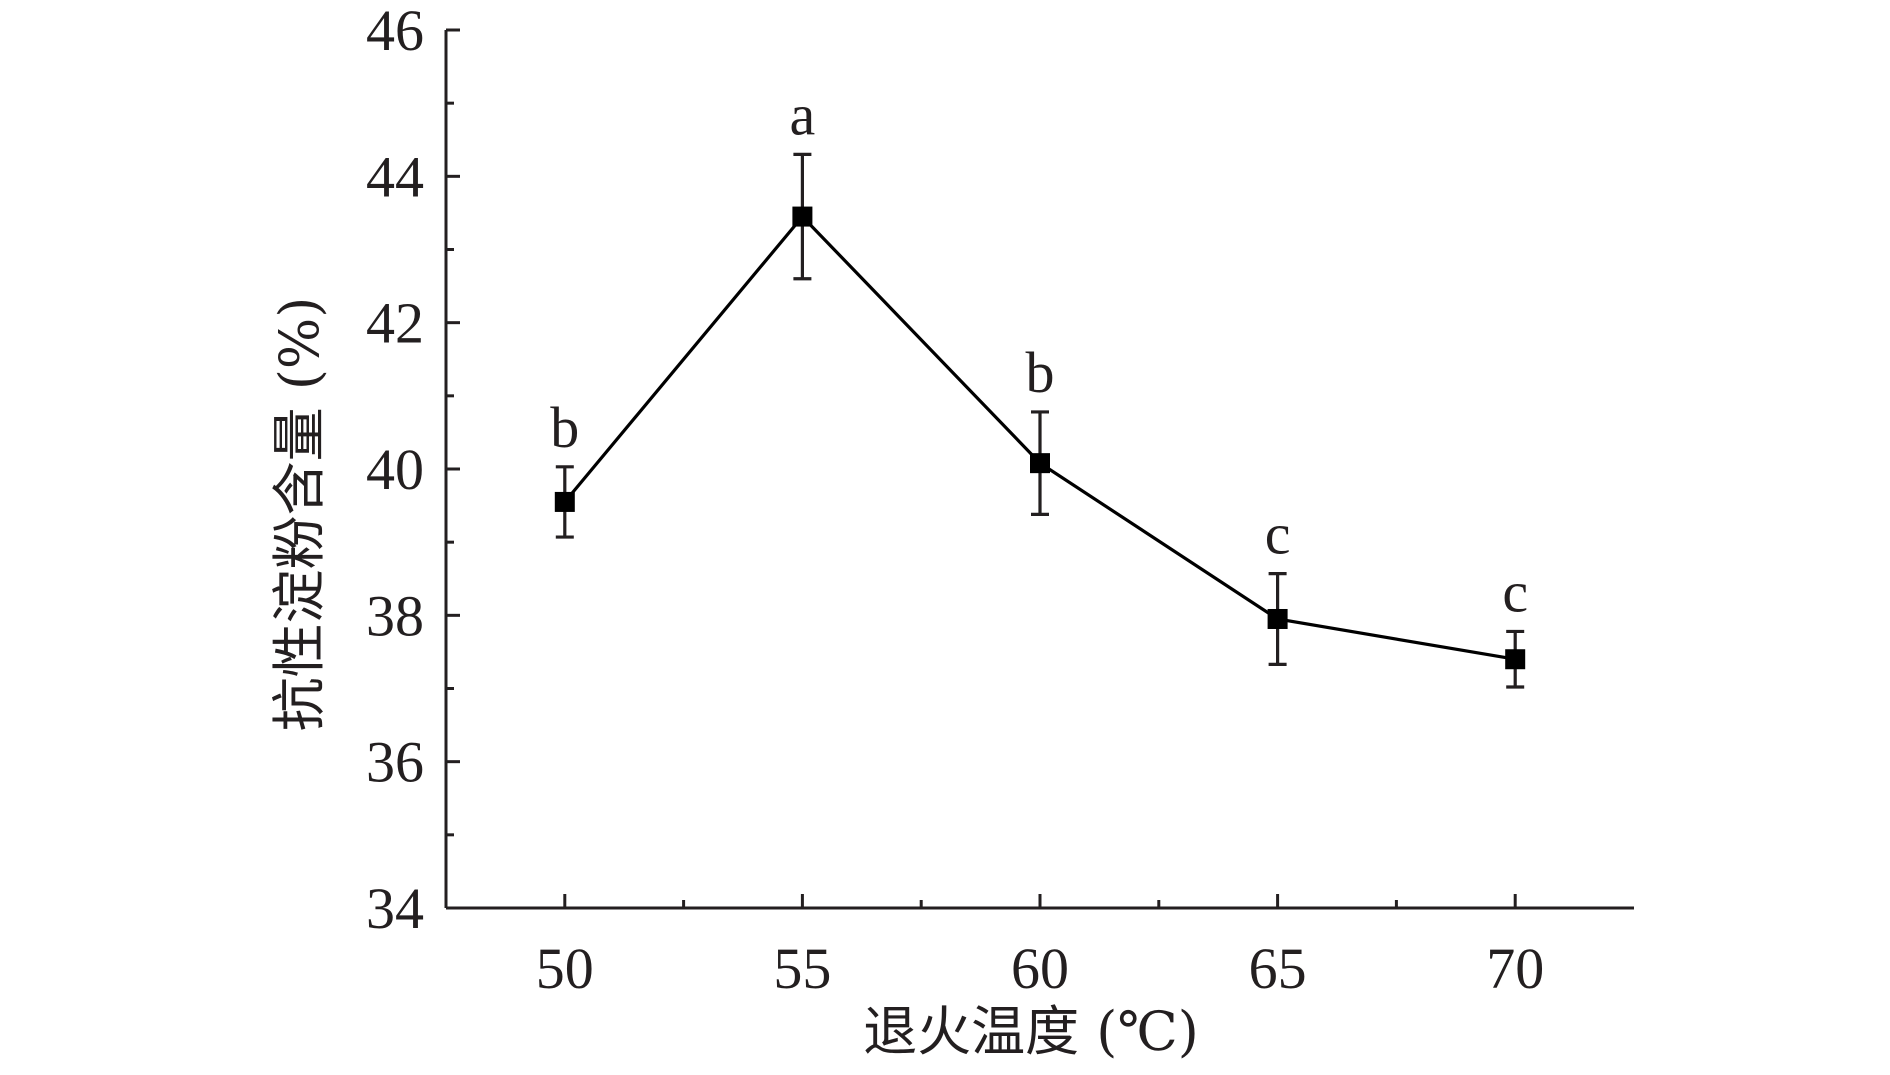 The height and width of the screenshot is (1075, 1890). Describe the element at coordinates (395, 323) in the screenshot. I see `y-tick-label: 42` at that location.